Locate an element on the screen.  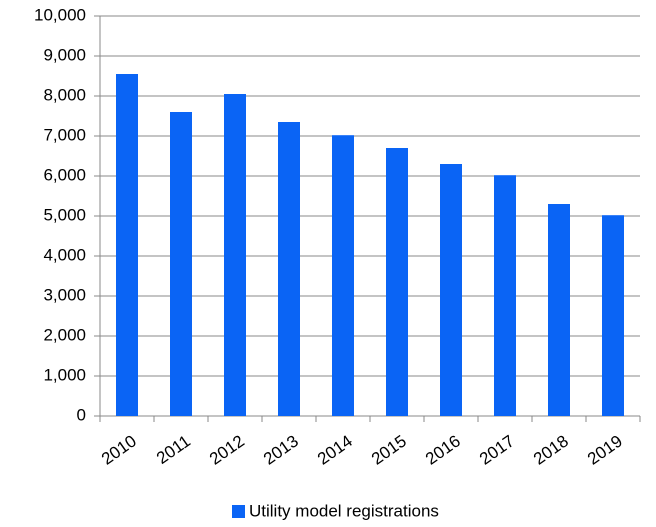
y-tick-label: 9,000 is located at coordinates (64, 54).